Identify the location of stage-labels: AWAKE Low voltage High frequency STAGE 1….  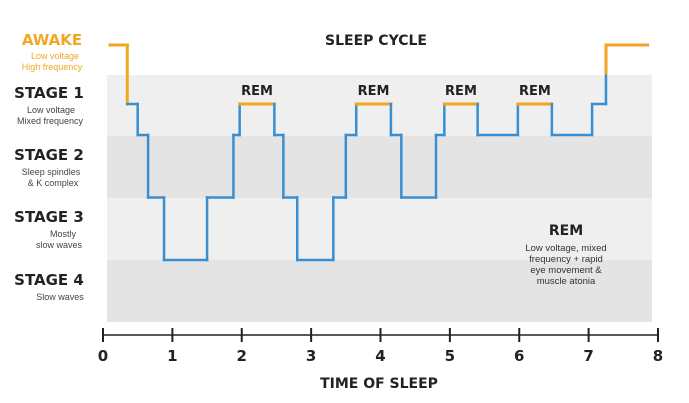
(49, 166).